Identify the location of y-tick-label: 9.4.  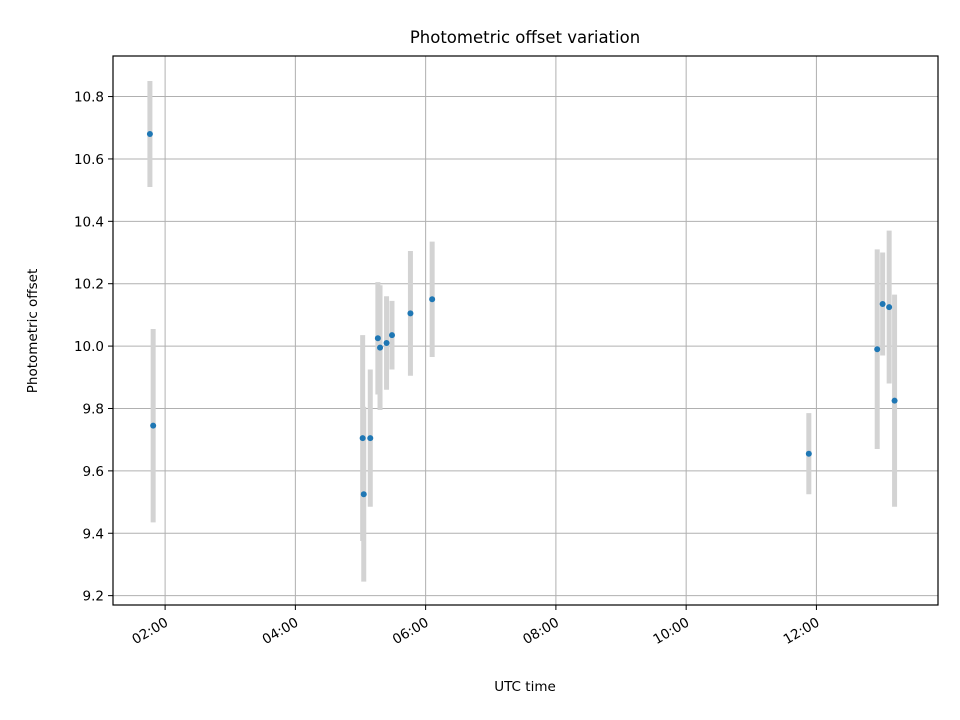
(93, 534).